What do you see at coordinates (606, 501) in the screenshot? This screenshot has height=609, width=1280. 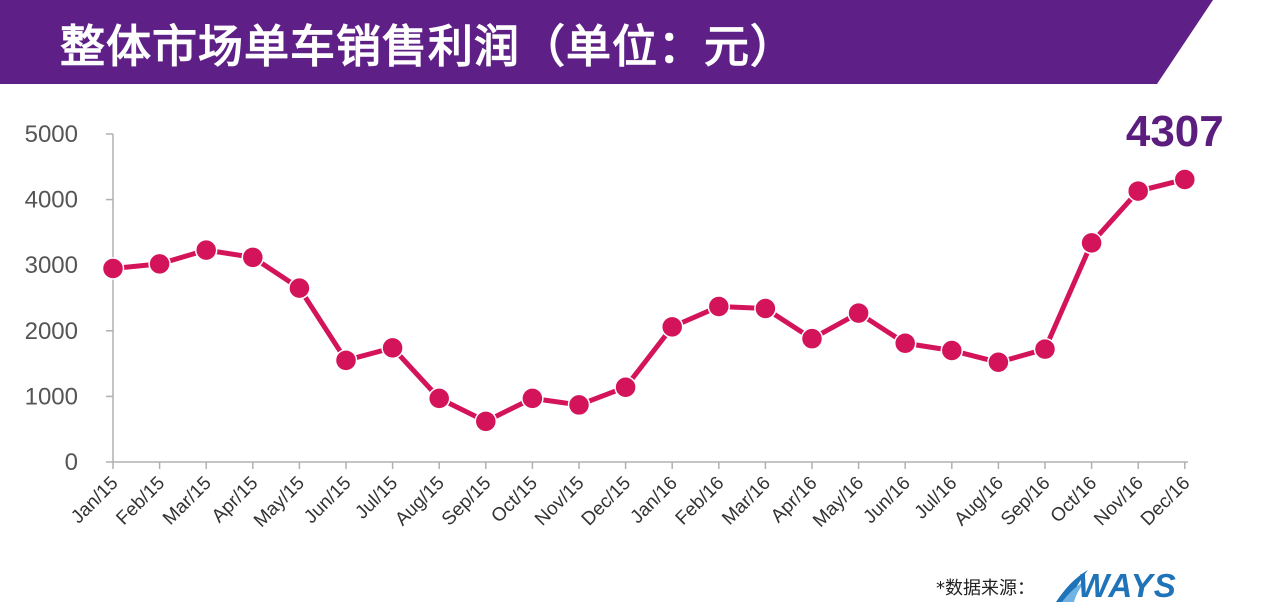 I see `x-tick-label: Dec/15` at bounding box center [606, 501].